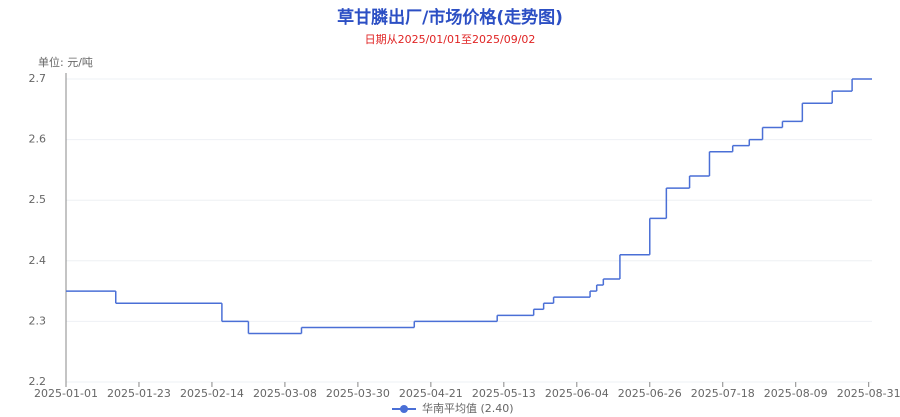 Image resolution: width=900 pixels, height=417 pixels. What do you see at coordinates (65, 62) in the screenshot?
I see `y-axis-label: 单位: 元/吨` at bounding box center [65, 62].